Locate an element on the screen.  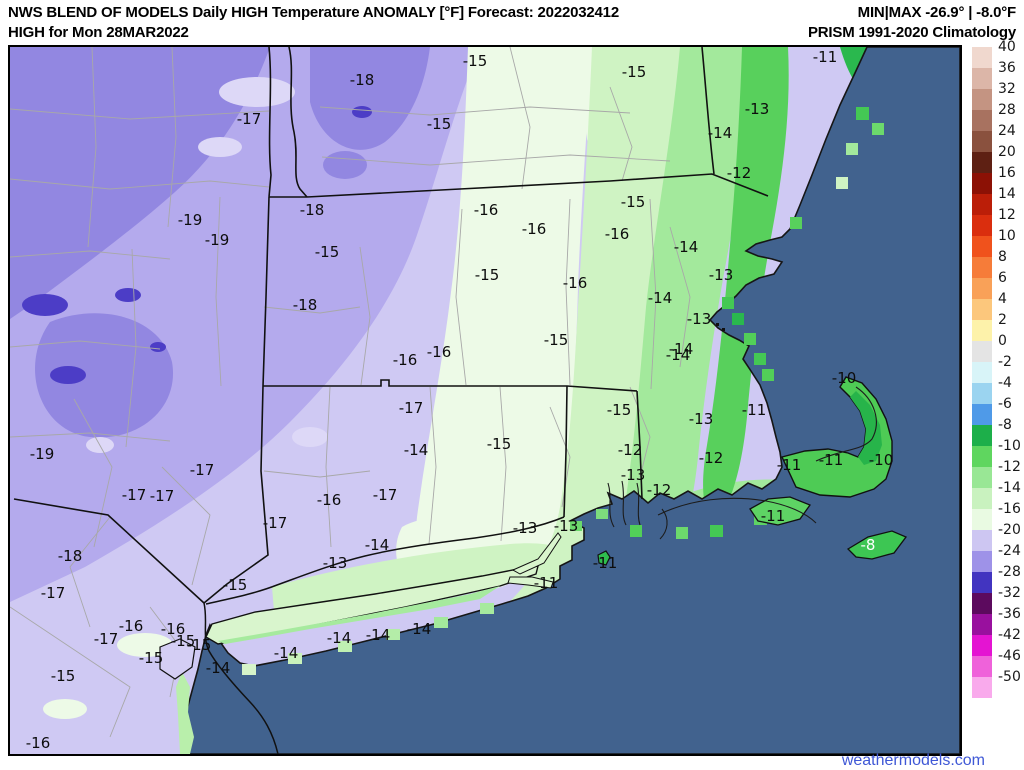
colorbar-row: -14 is located at coordinates (998, 494).